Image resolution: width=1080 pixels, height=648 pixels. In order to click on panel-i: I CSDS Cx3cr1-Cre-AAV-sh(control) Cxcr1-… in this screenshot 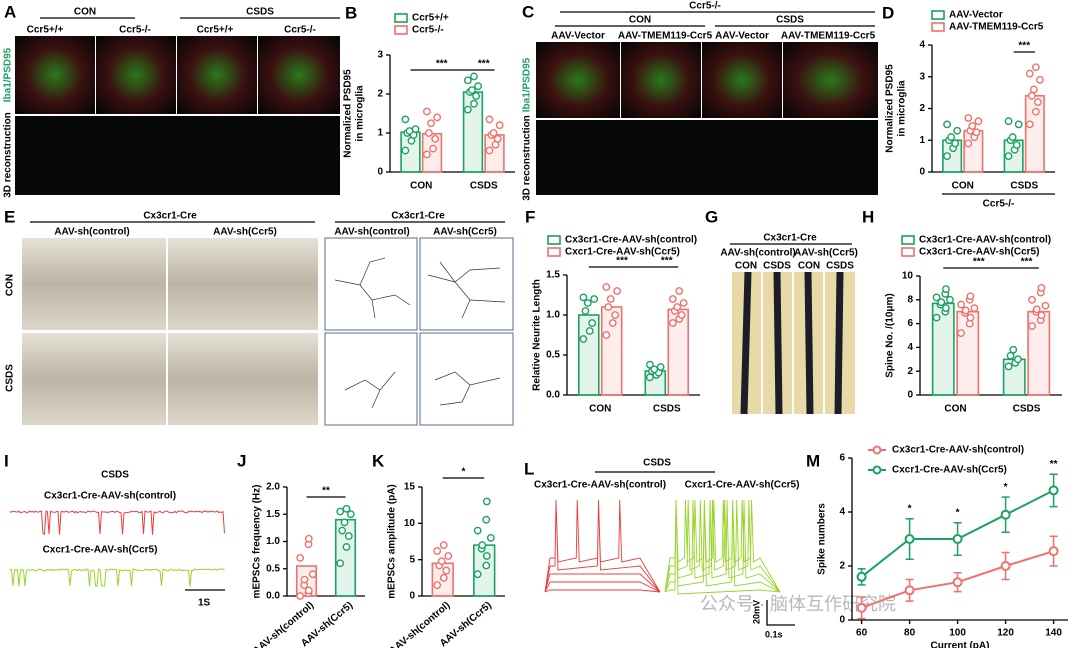, I will do `click(114, 530)`.